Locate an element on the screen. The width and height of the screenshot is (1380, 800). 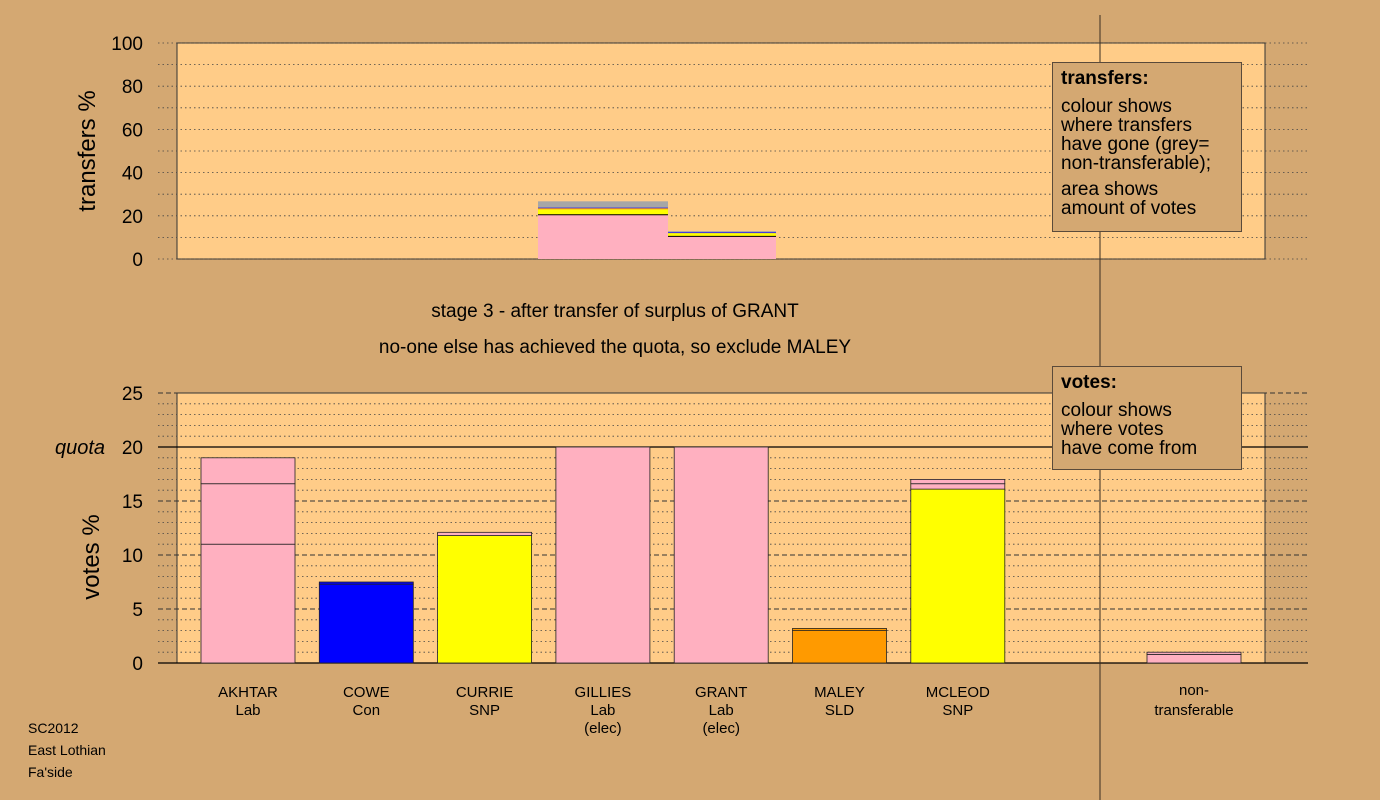
votes-tick-label: 25 is located at coordinates (132, 394).